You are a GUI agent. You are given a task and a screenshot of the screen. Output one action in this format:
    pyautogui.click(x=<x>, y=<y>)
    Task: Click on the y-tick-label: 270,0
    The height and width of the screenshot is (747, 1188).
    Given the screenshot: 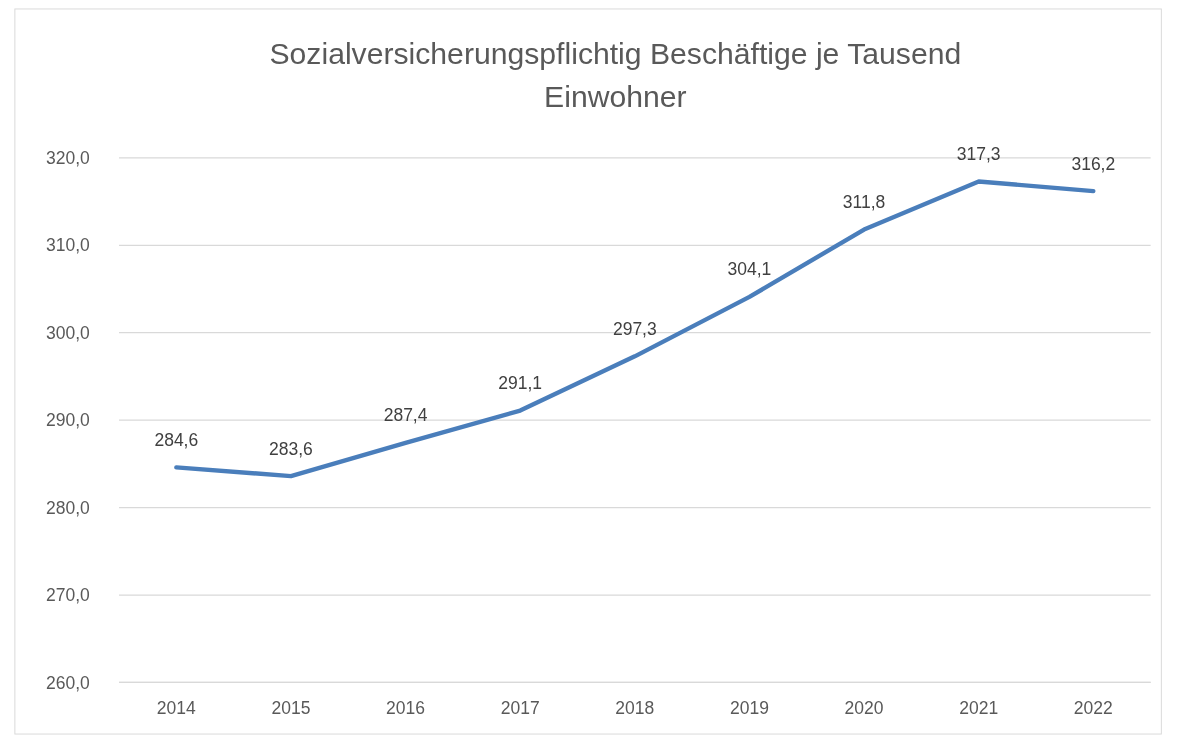 What is the action you would take?
    pyautogui.click(x=68, y=595)
    